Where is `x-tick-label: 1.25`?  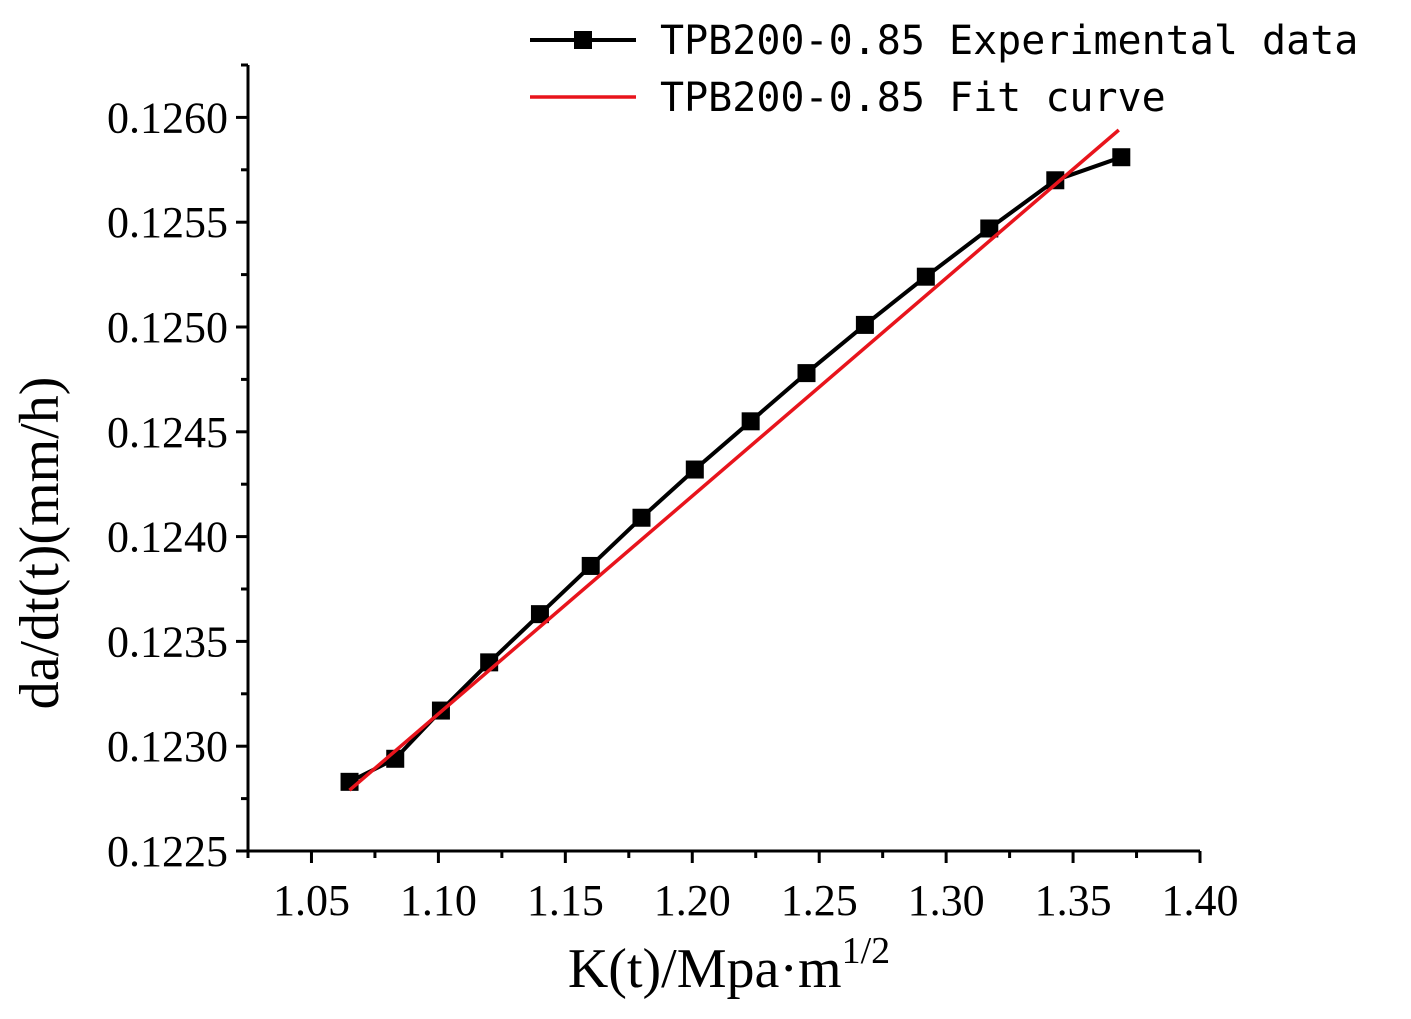
x-tick-label: 1.25 is located at coordinates (819, 900).